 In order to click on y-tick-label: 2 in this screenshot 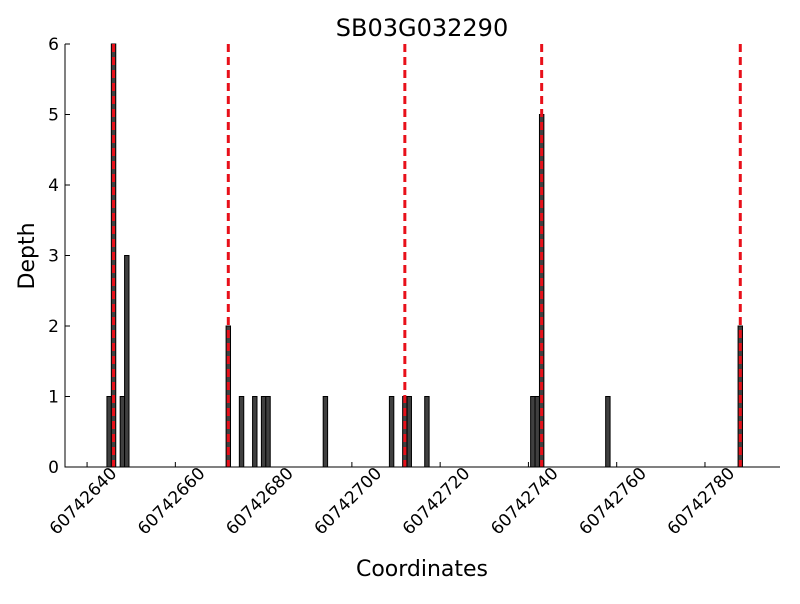, I will do `click(53, 327)`.